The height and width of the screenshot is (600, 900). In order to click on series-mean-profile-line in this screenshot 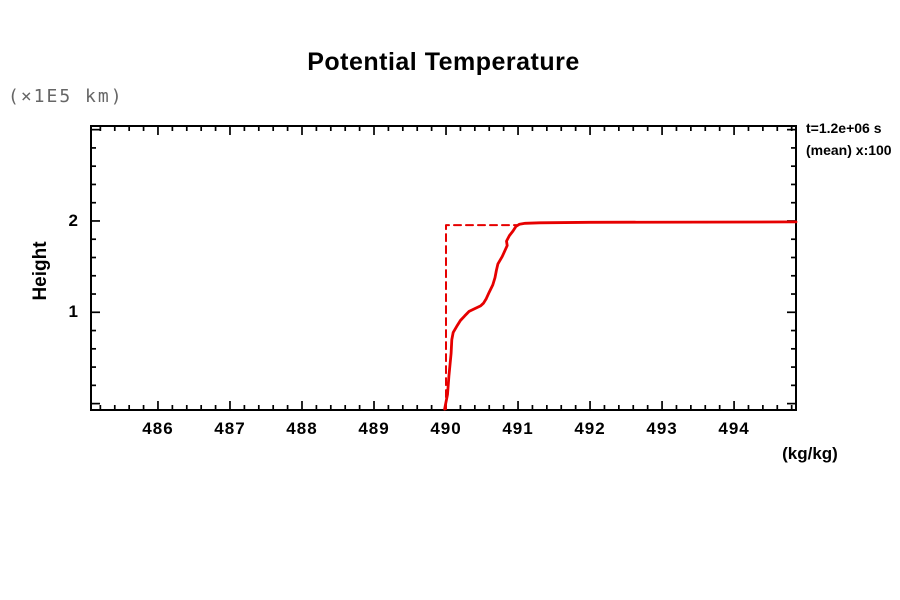, I will do `click(620, 315)`.